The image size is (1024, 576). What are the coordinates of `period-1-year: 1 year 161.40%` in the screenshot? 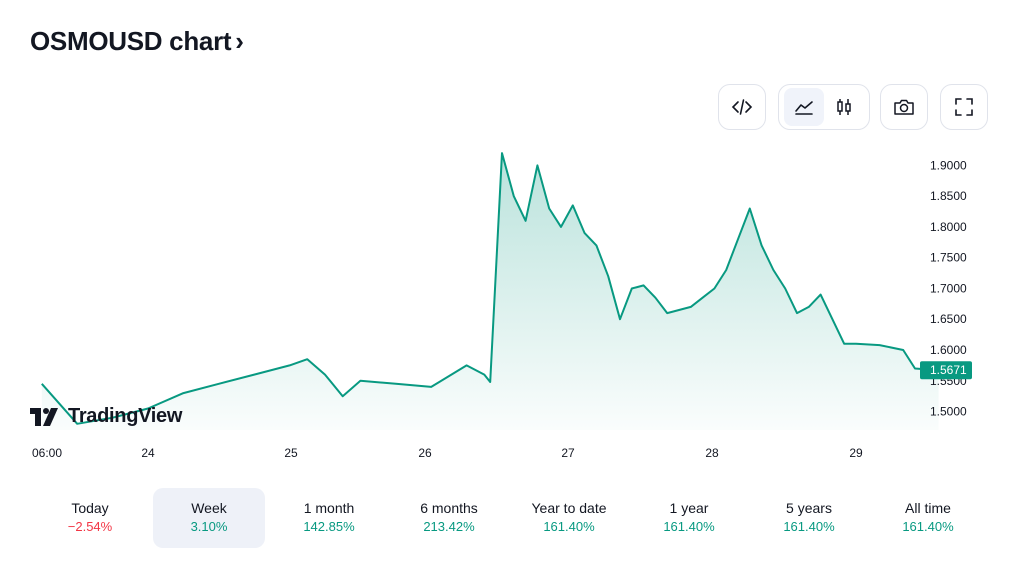 It's located at (689, 518).